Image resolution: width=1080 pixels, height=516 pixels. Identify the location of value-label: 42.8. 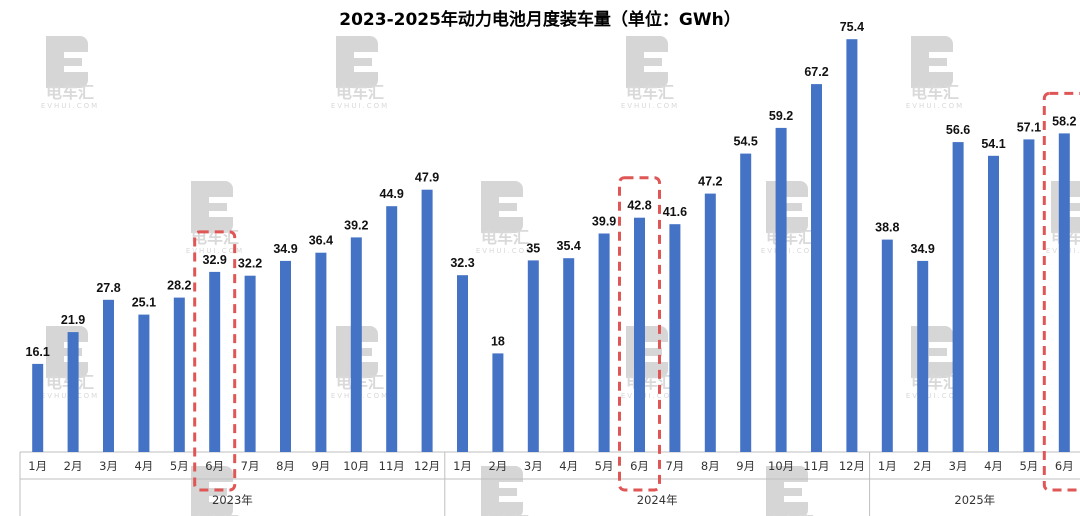
(639, 206).